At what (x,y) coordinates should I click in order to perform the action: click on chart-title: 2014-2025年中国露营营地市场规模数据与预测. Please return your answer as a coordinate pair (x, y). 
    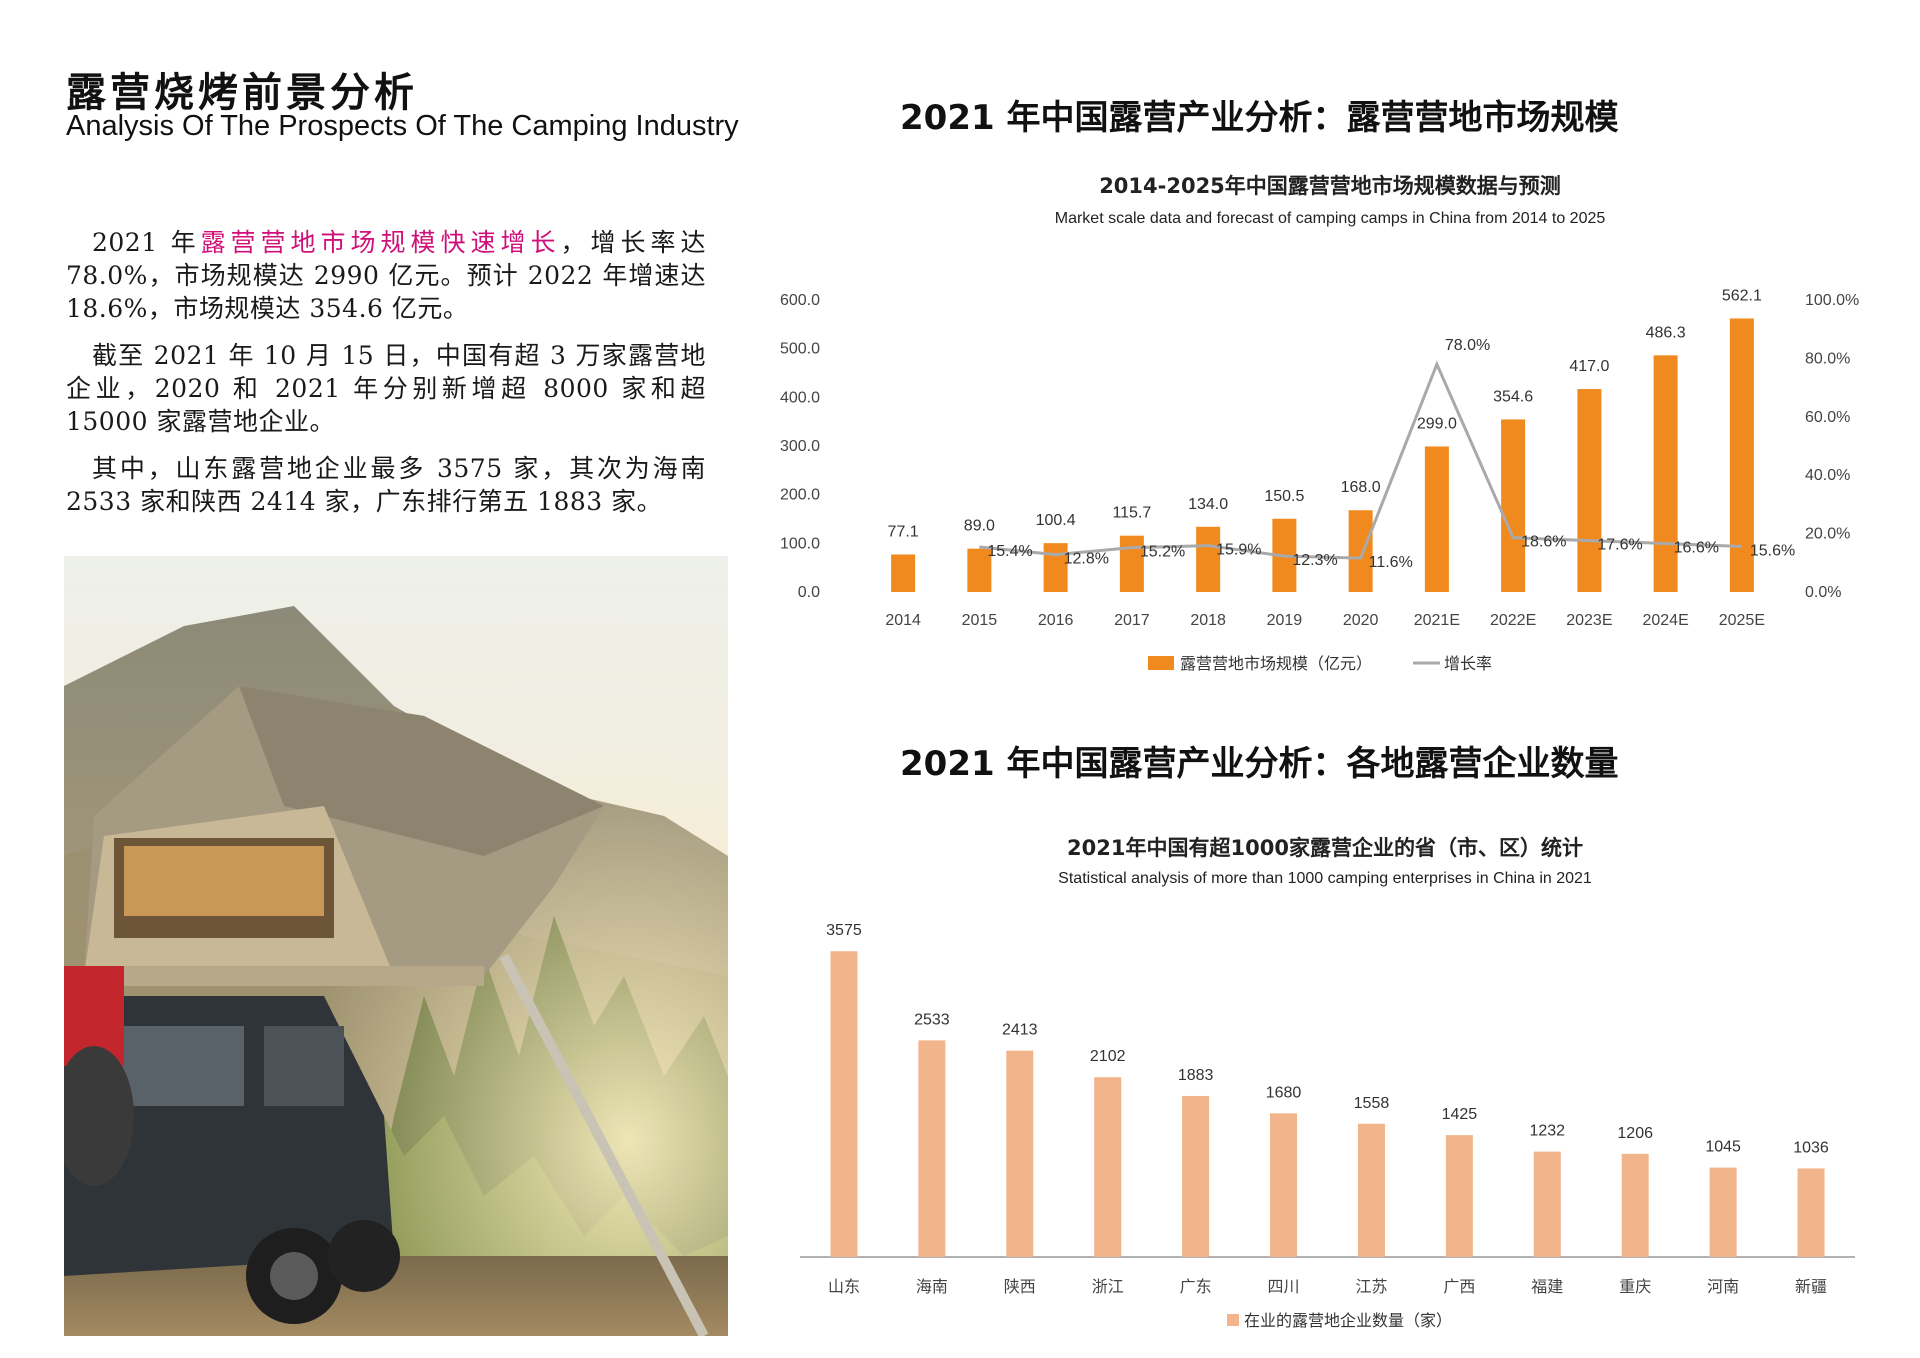
    Looking at the image, I should click on (1330, 186).